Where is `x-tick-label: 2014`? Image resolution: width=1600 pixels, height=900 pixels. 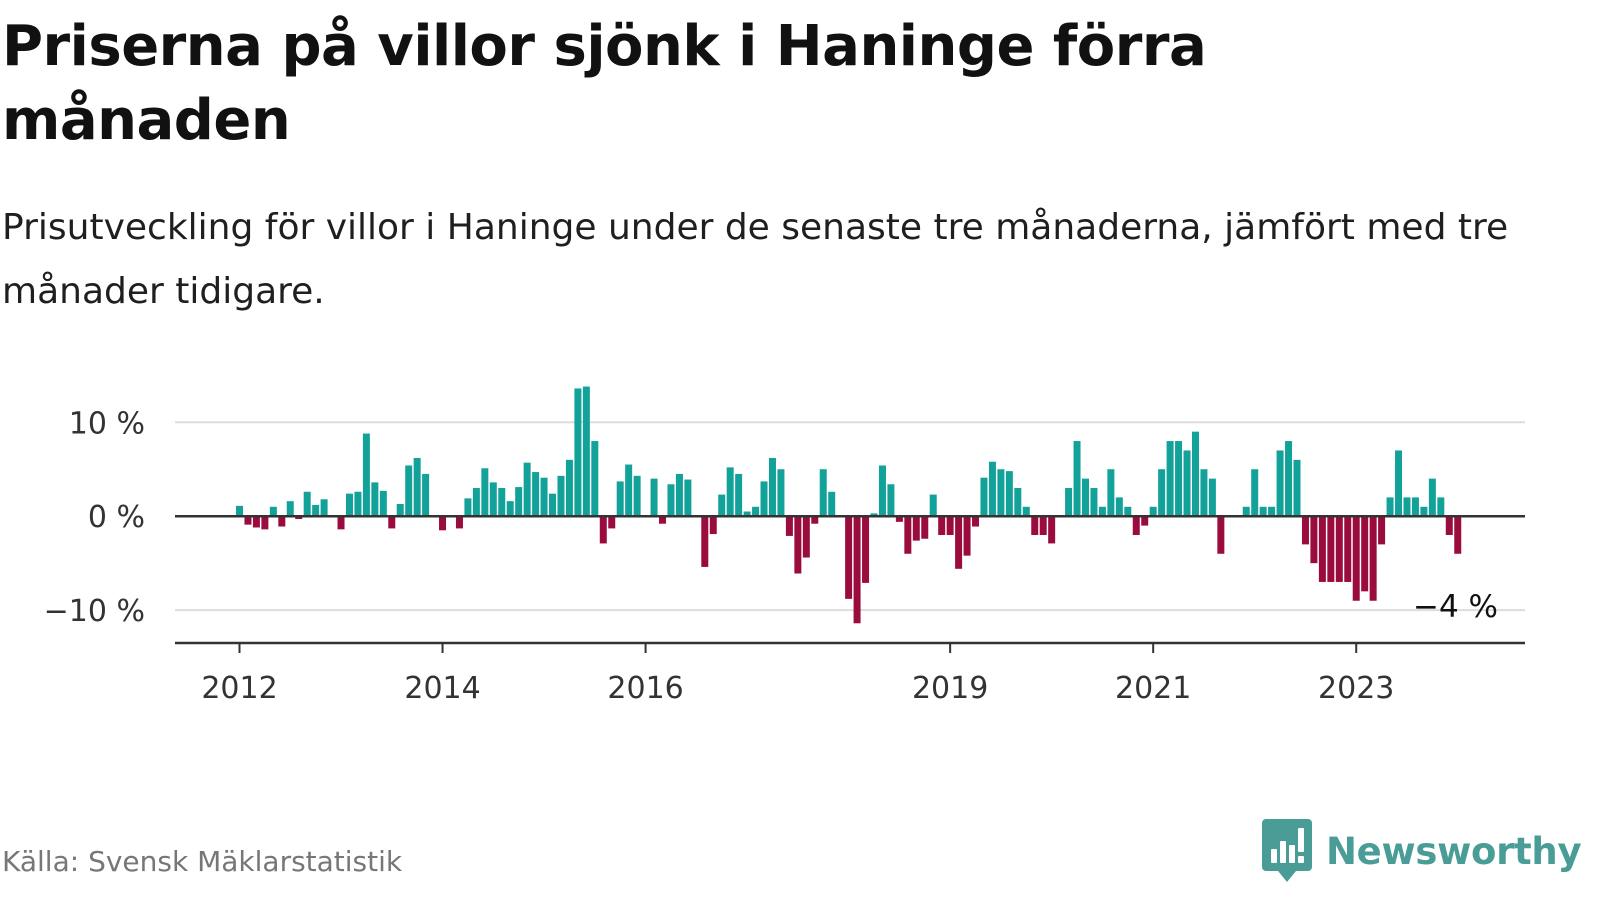 x-tick-label: 2014 is located at coordinates (442, 688).